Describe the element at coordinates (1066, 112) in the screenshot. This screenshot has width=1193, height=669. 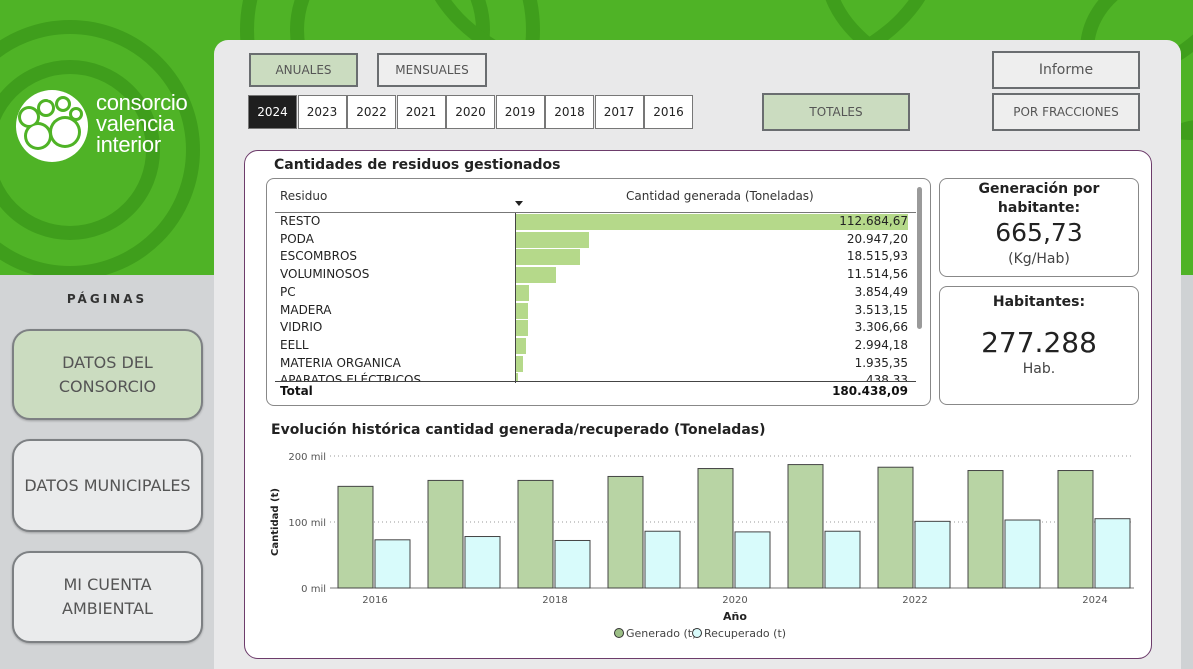
I see `por-fracciones-button: POR FRACCIONES` at that location.